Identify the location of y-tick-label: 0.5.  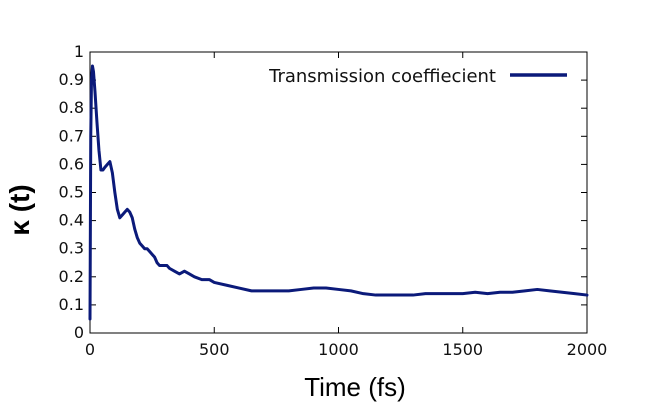
(71, 192).